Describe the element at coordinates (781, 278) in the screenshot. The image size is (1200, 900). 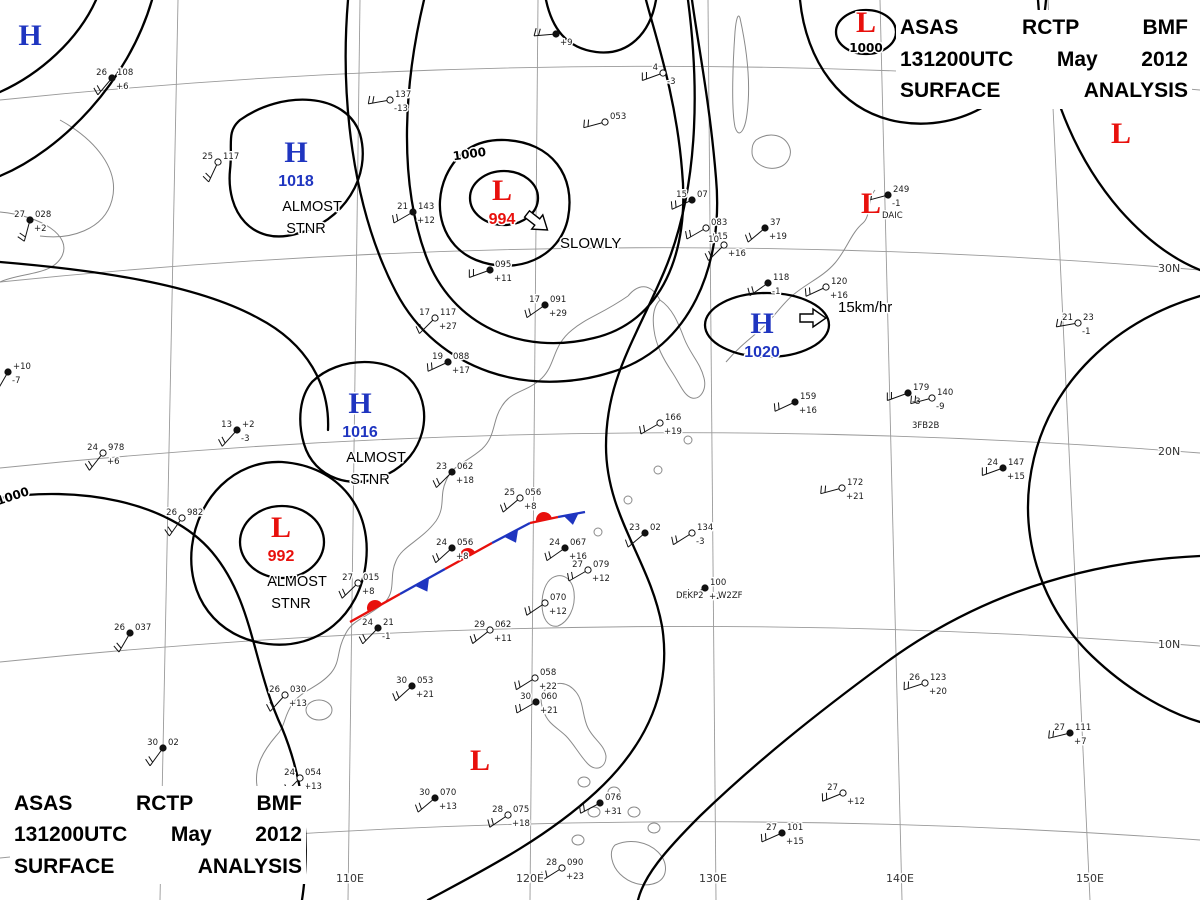
I see `station-pressure: 118` at that location.